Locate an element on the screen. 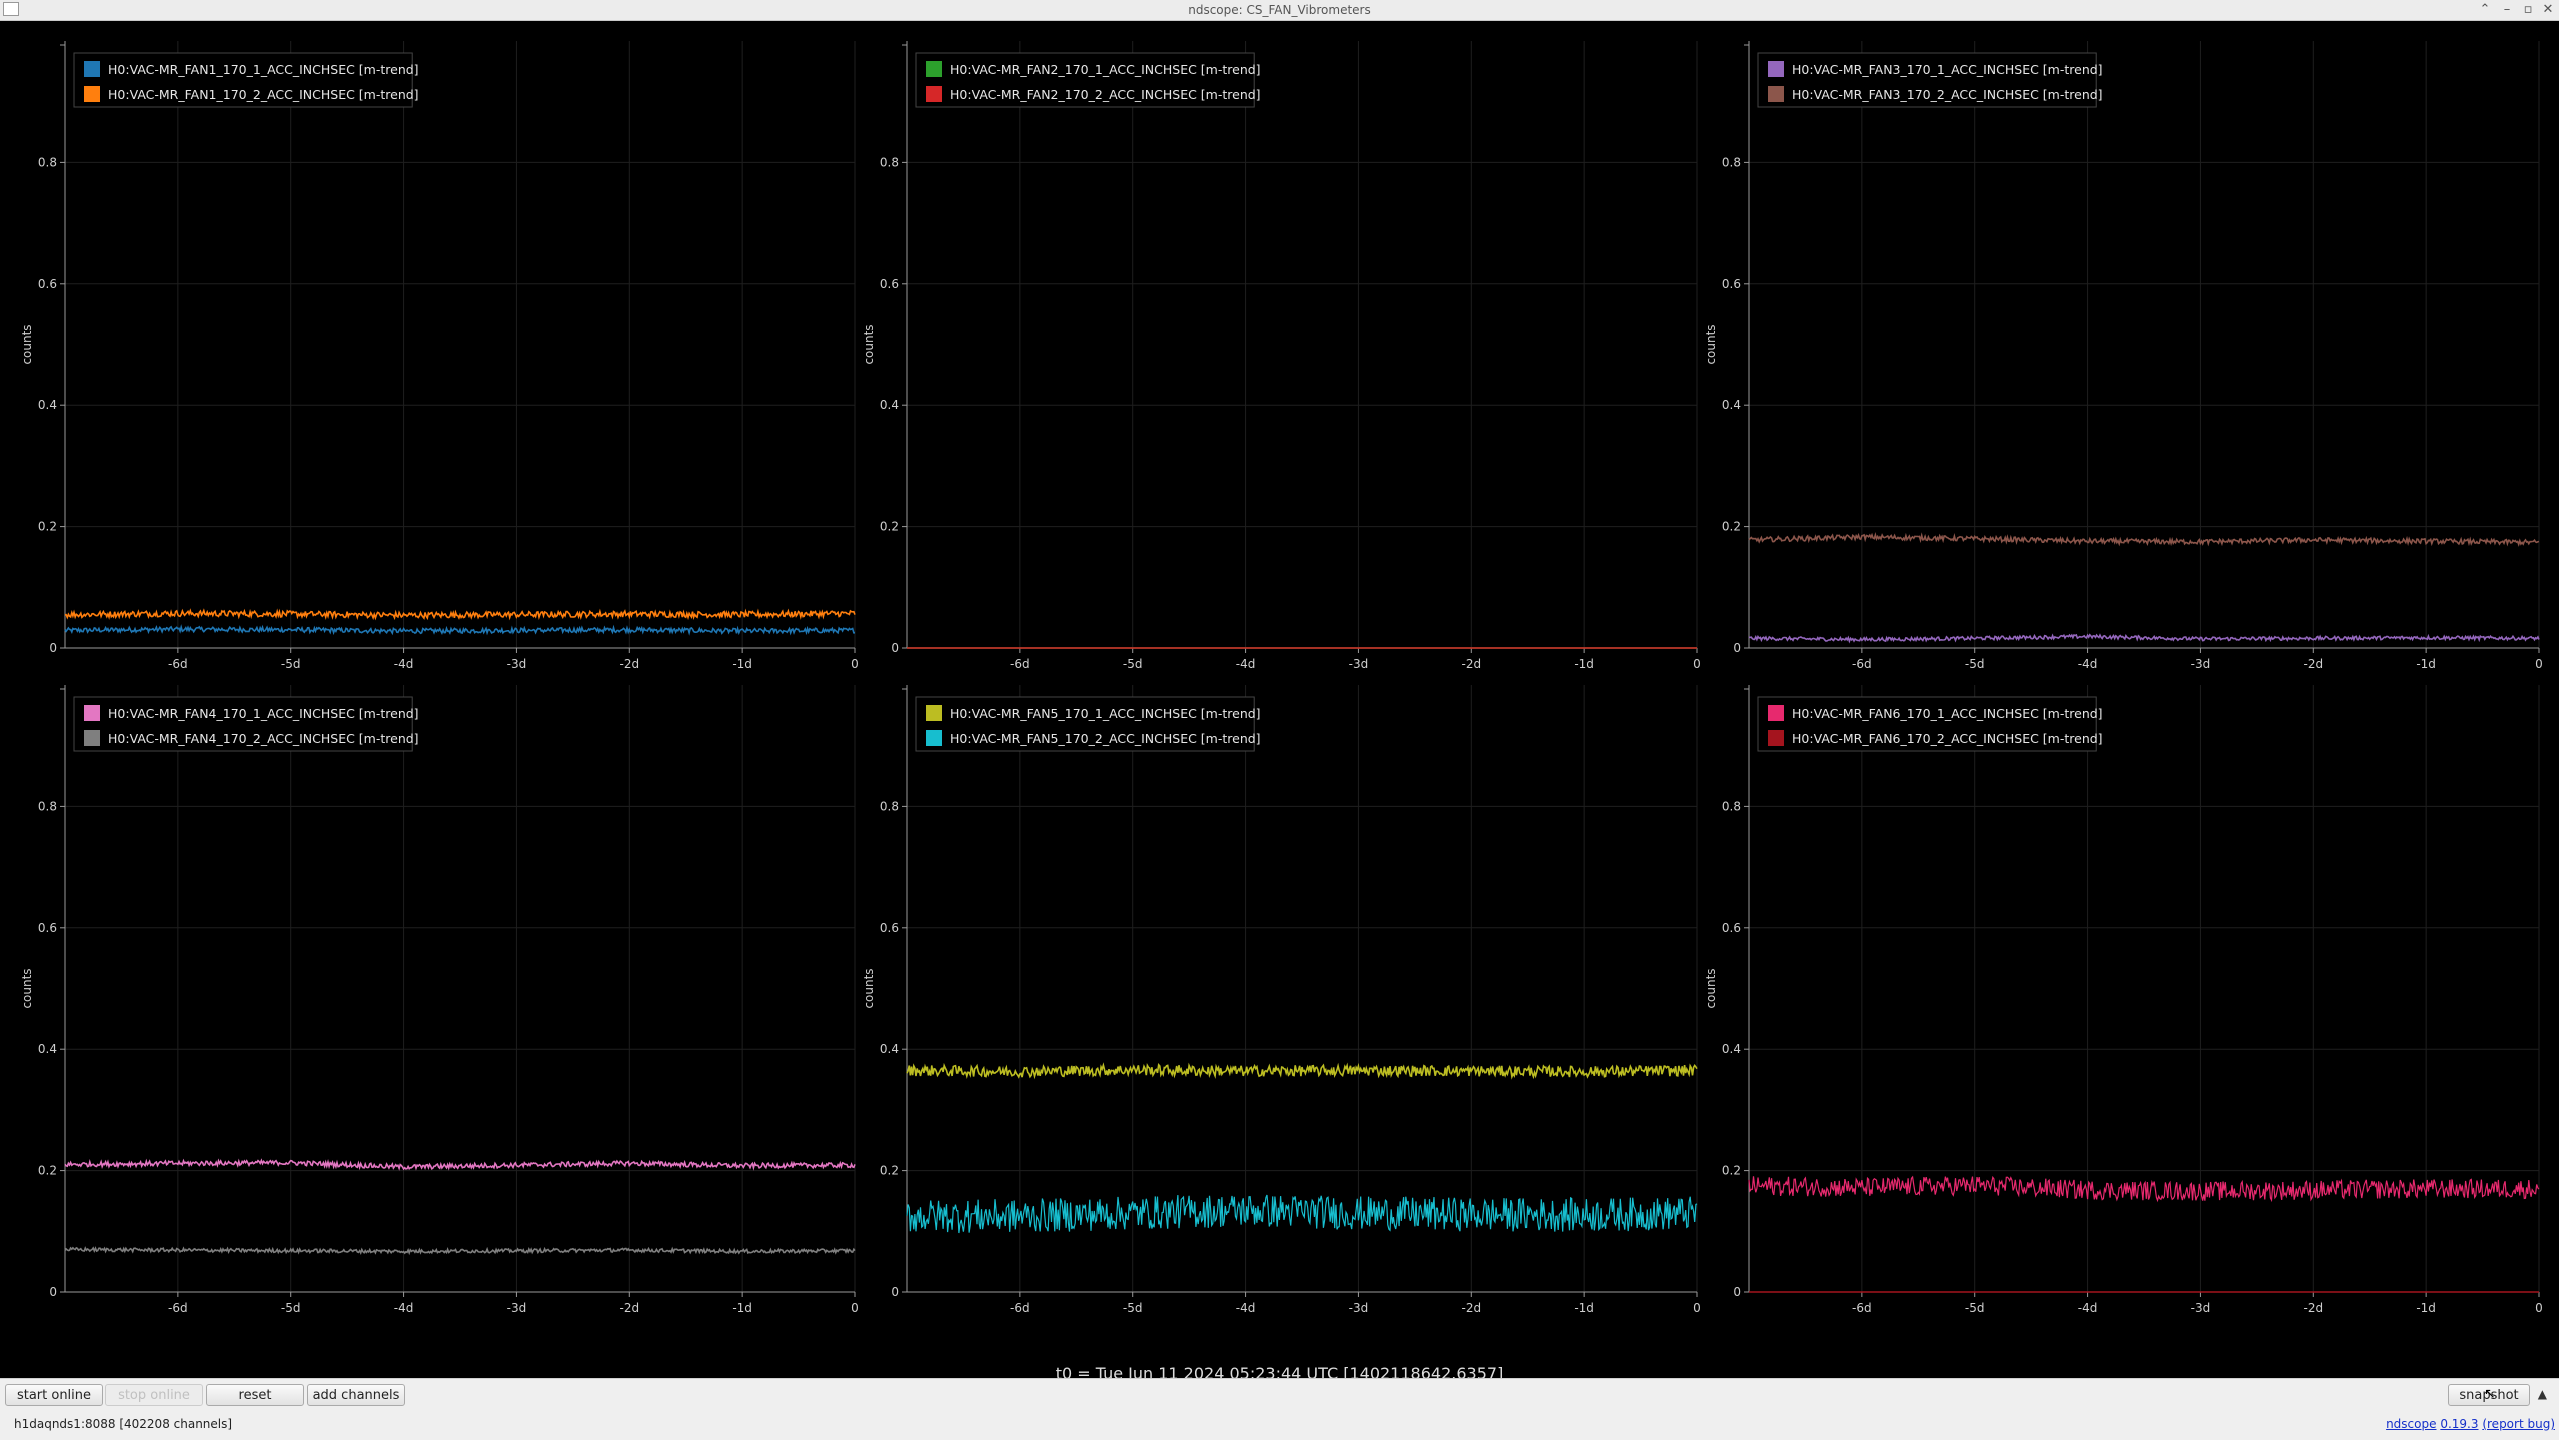 This screenshot has height=1440, width=2559. window-title: ndscope: CS_FAN_Vibrometers is located at coordinates (1279, 10).